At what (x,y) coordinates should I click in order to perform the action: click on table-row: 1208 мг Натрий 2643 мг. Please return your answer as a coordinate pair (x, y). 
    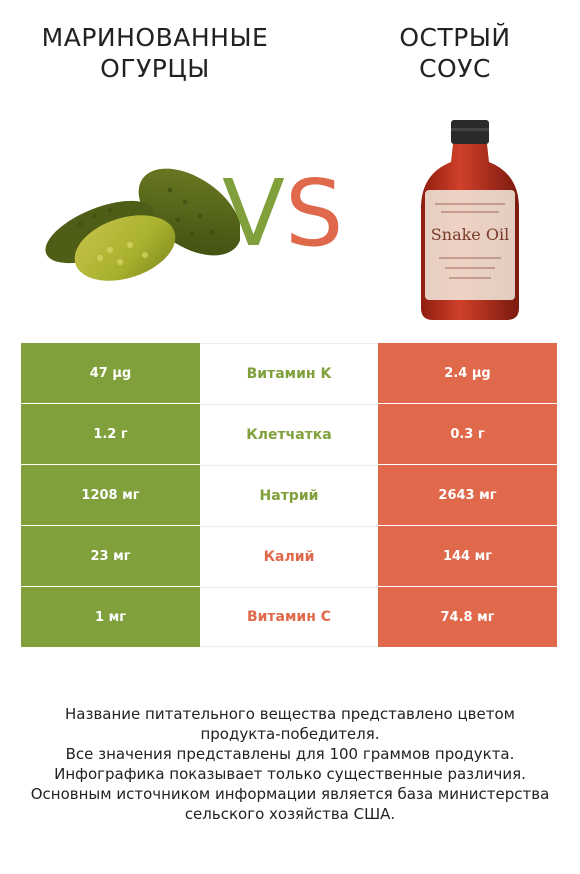
    Looking at the image, I should click on (289, 495).